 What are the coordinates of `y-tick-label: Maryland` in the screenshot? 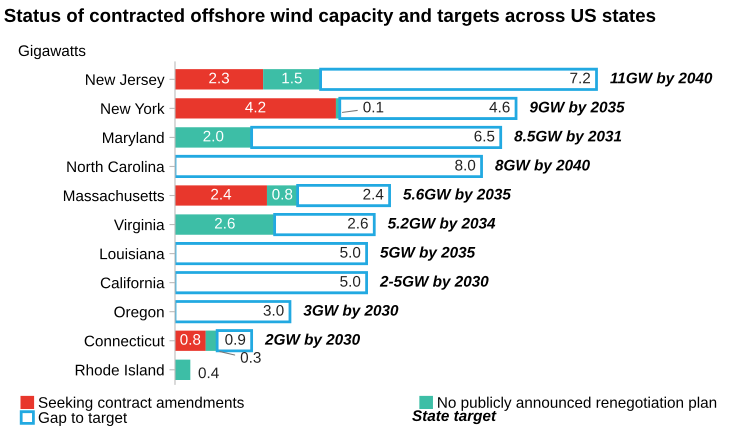 It's located at (133, 139).